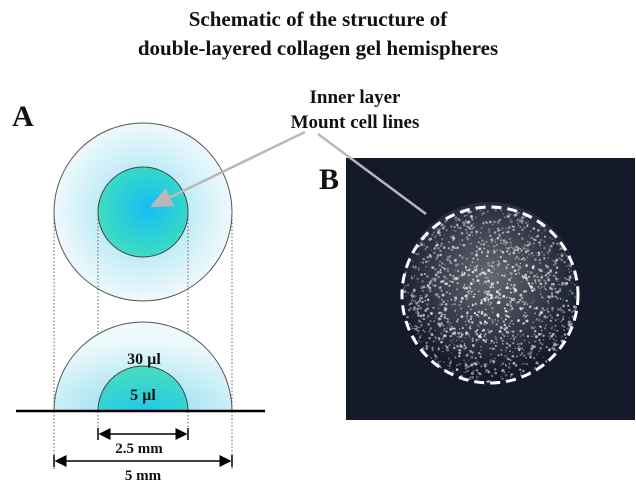 The width and height of the screenshot is (636, 483). I want to click on top-view, so click(143, 212).